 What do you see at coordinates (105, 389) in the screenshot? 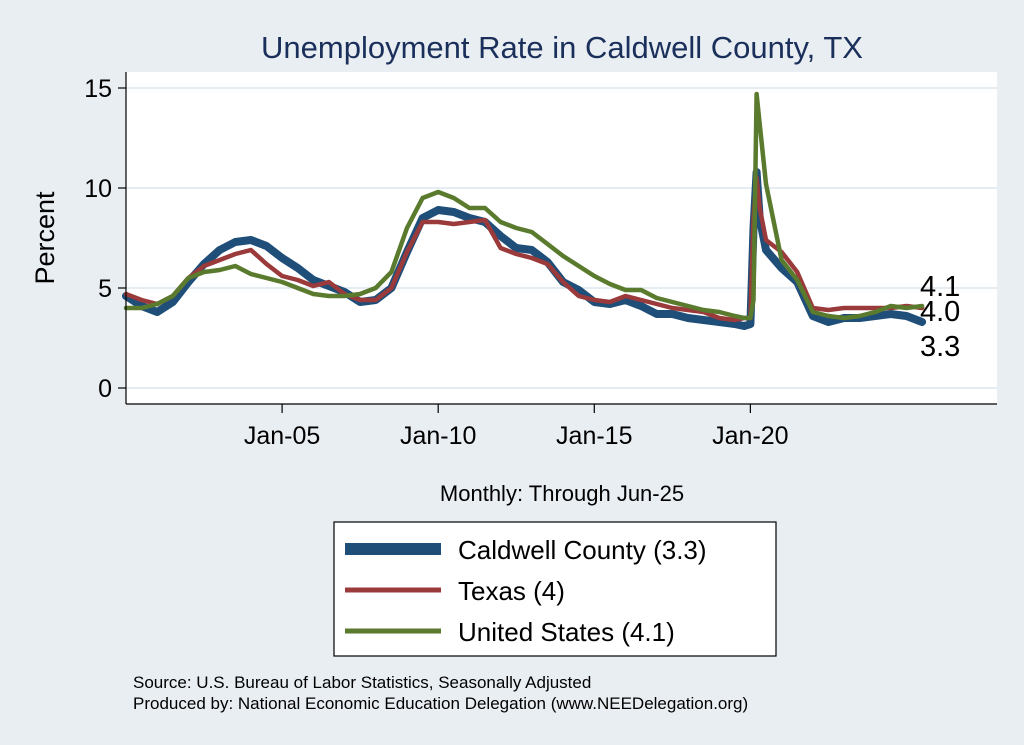
I see `y-tick-label: 0` at bounding box center [105, 389].